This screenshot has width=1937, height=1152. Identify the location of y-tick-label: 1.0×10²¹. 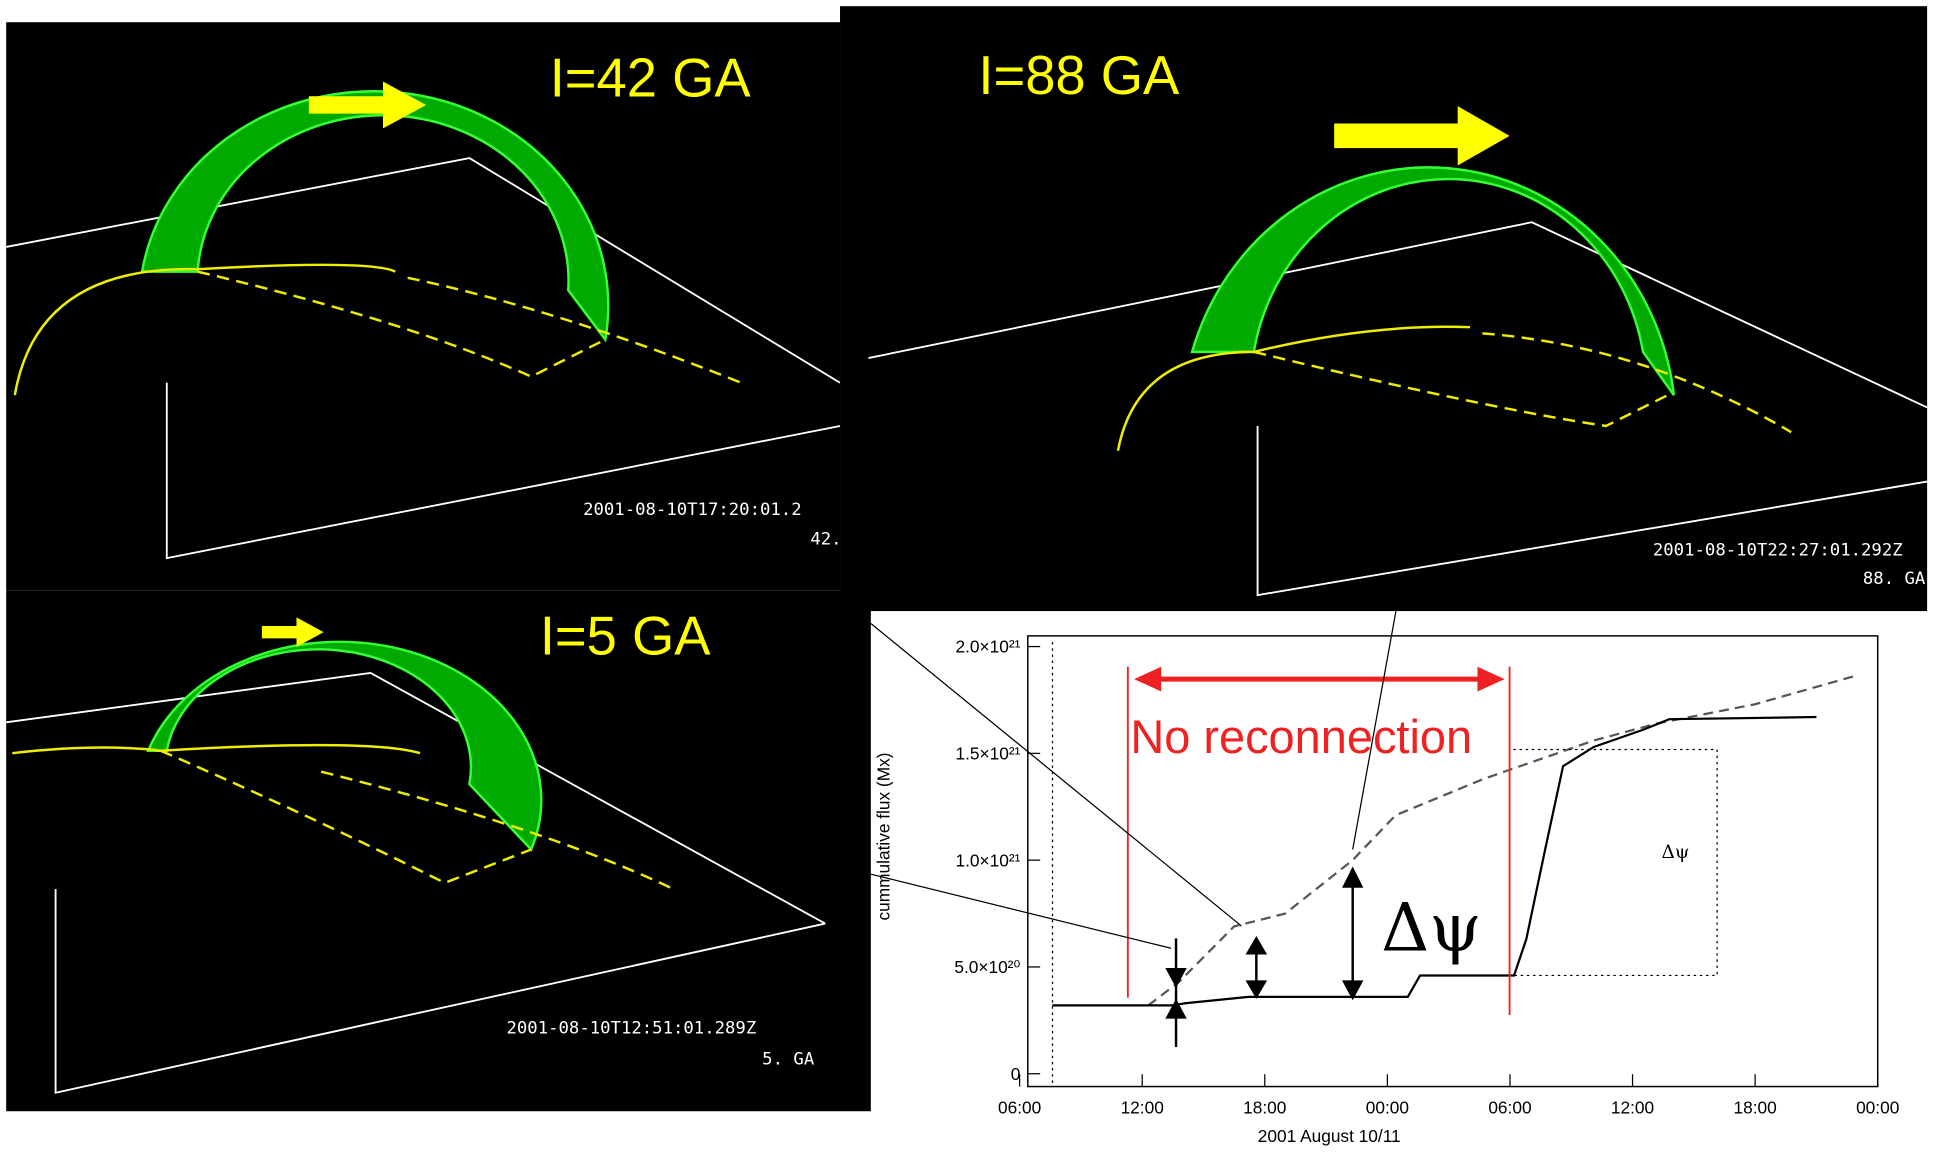
(988, 860).